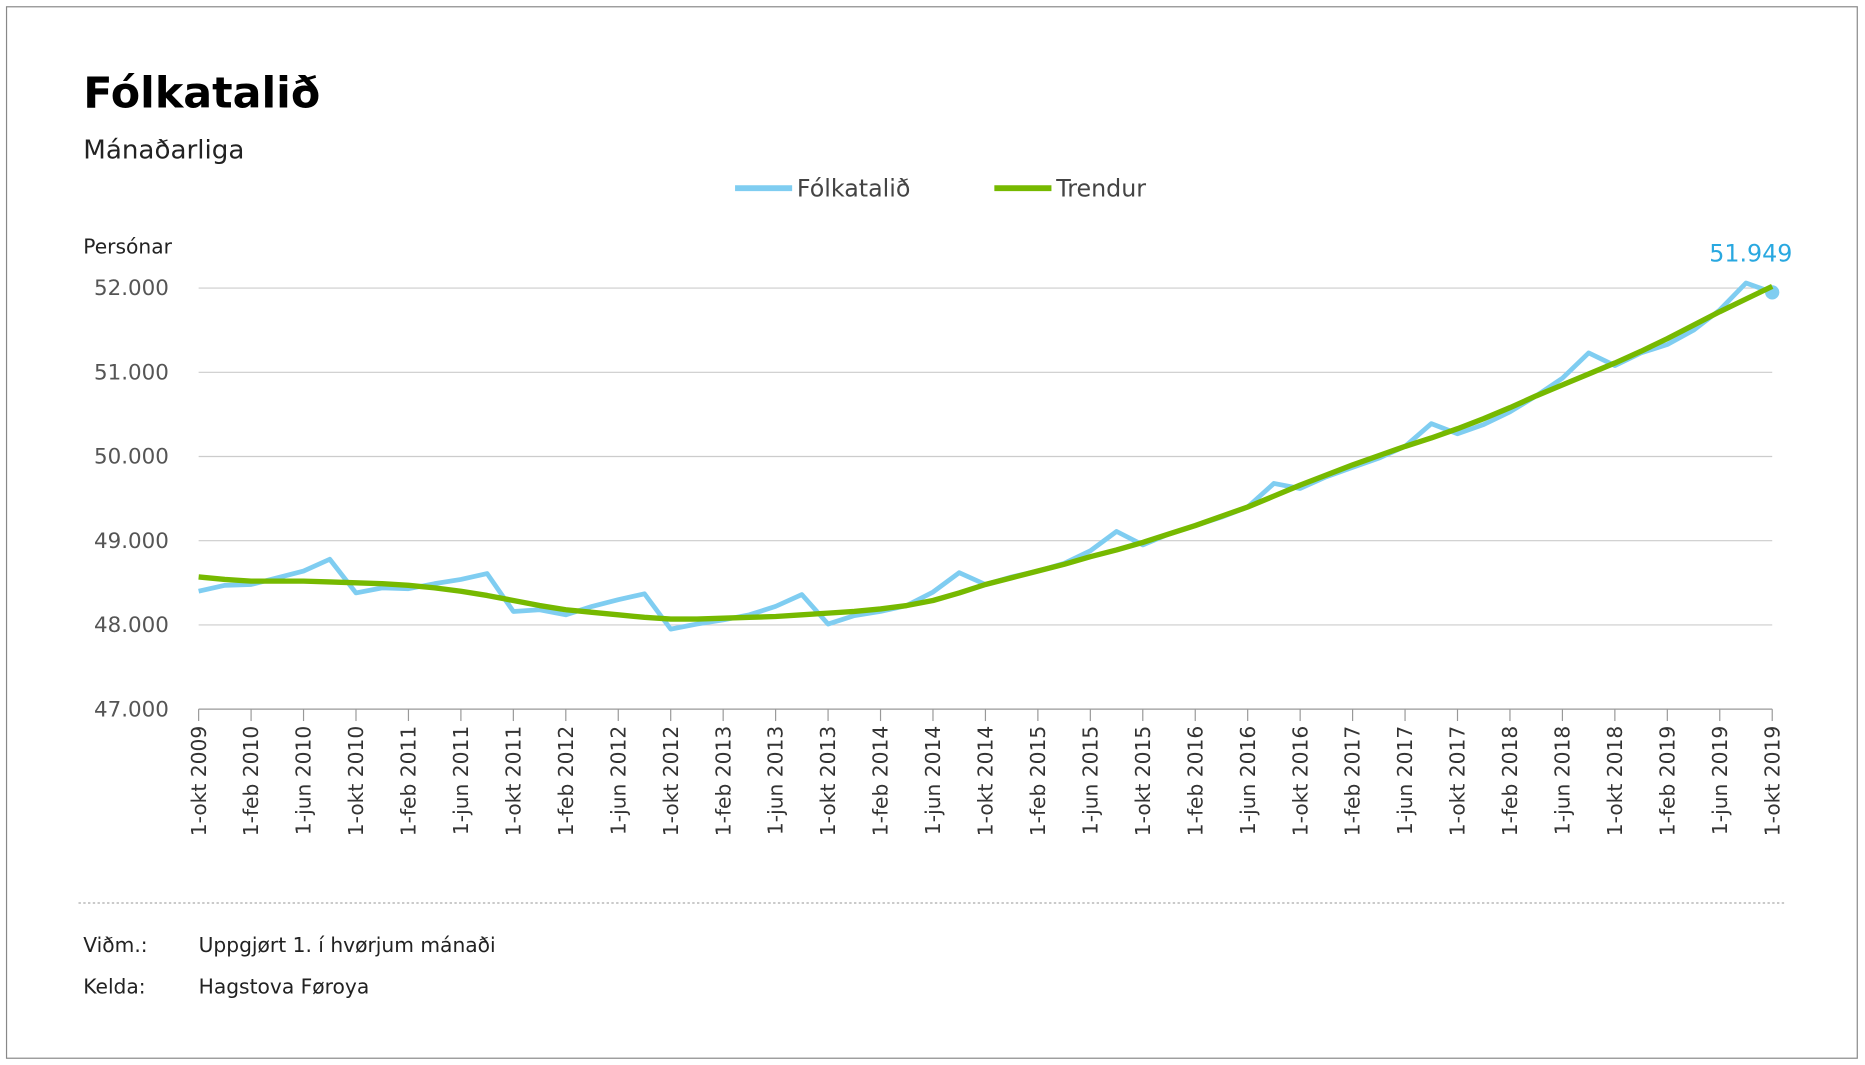  I want to click on x-tick-label: 1-okt 2014, so click(986, 781).